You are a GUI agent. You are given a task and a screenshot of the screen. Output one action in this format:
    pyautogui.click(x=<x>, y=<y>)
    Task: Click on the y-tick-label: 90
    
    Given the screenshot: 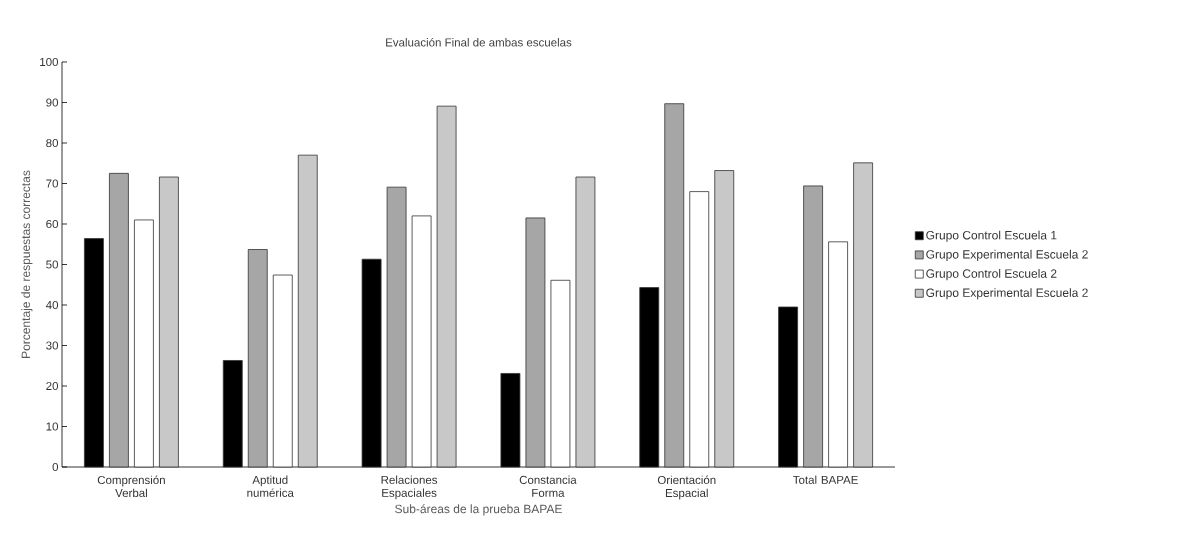 What is the action you would take?
    pyautogui.click(x=52, y=102)
    